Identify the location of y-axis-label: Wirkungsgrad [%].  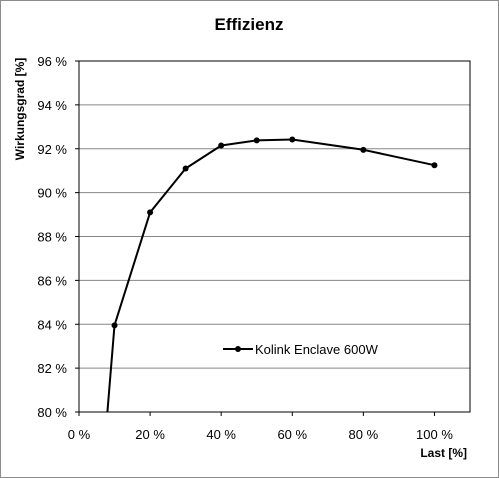
(20, 109).